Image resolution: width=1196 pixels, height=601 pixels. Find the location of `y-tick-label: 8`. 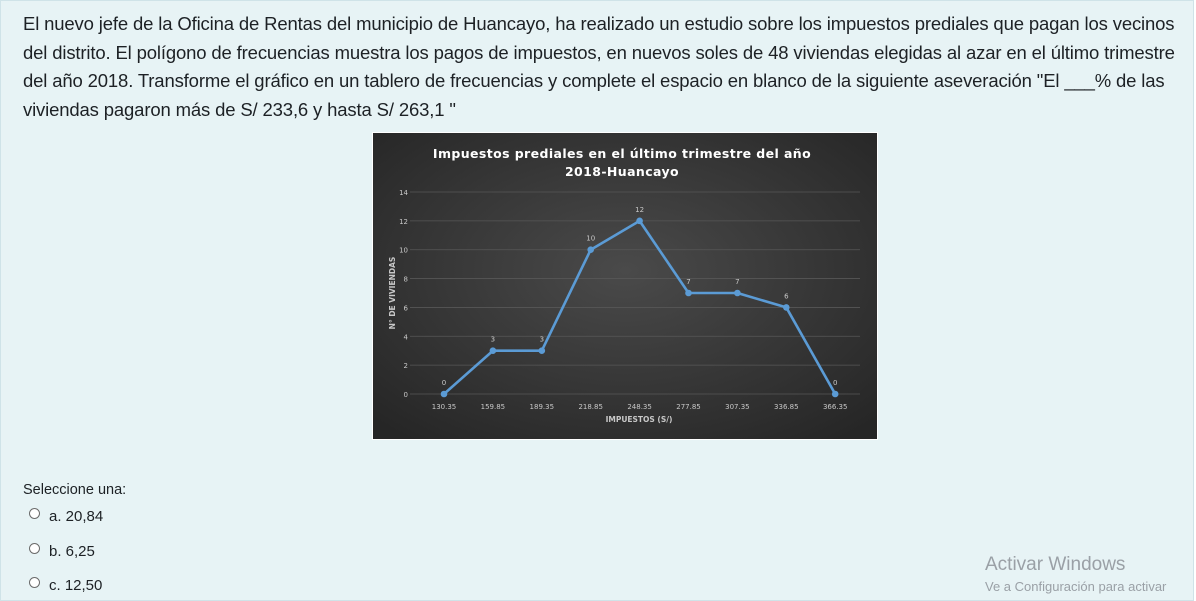

y-tick-label: 8 is located at coordinates (406, 280).